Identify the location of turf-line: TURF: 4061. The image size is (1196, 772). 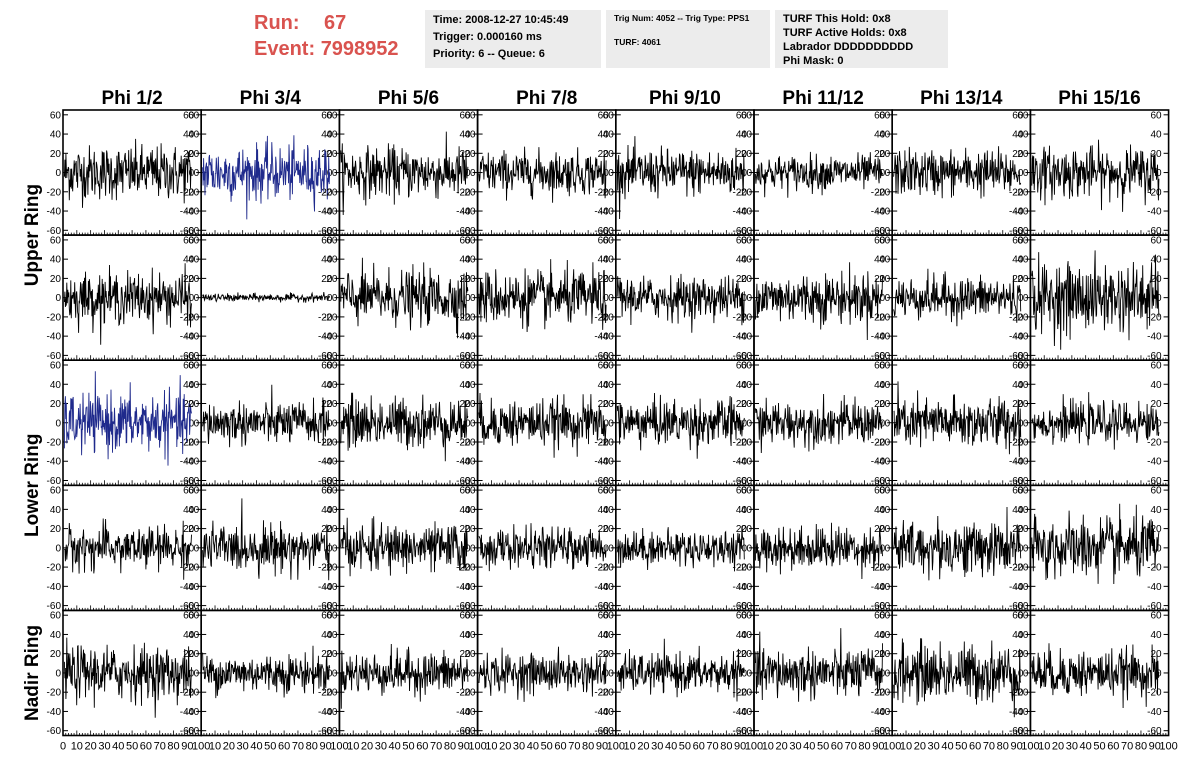
(637, 42).